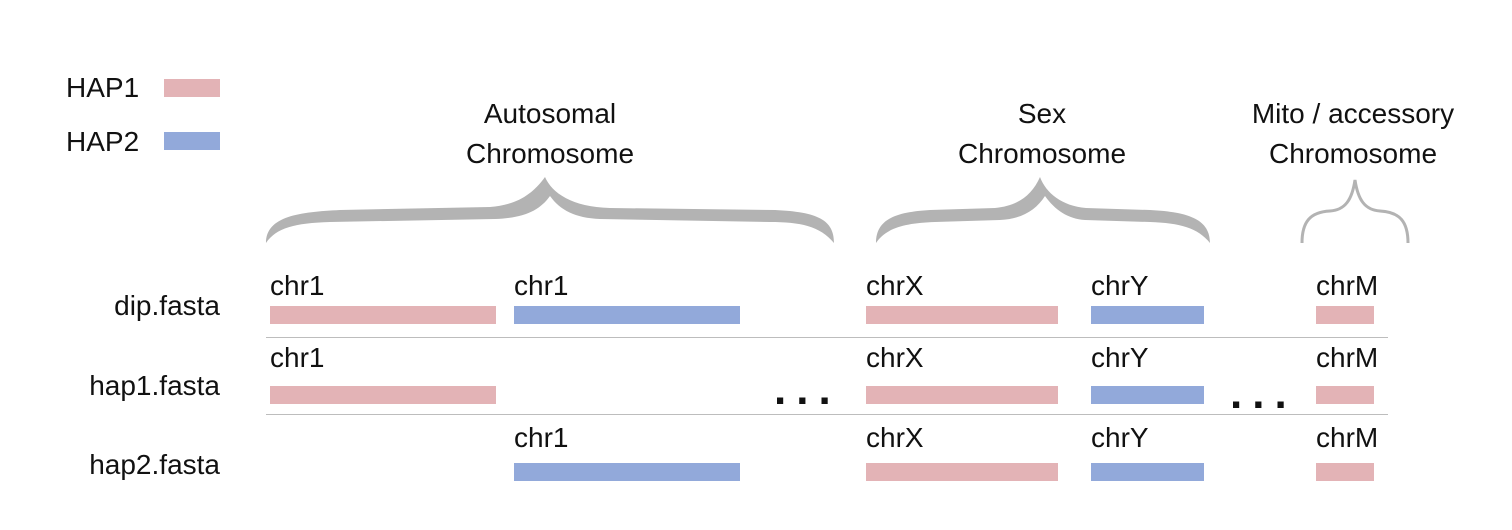 The width and height of the screenshot is (1512, 530). I want to click on dip-chrx-label: chrX, so click(895, 285).